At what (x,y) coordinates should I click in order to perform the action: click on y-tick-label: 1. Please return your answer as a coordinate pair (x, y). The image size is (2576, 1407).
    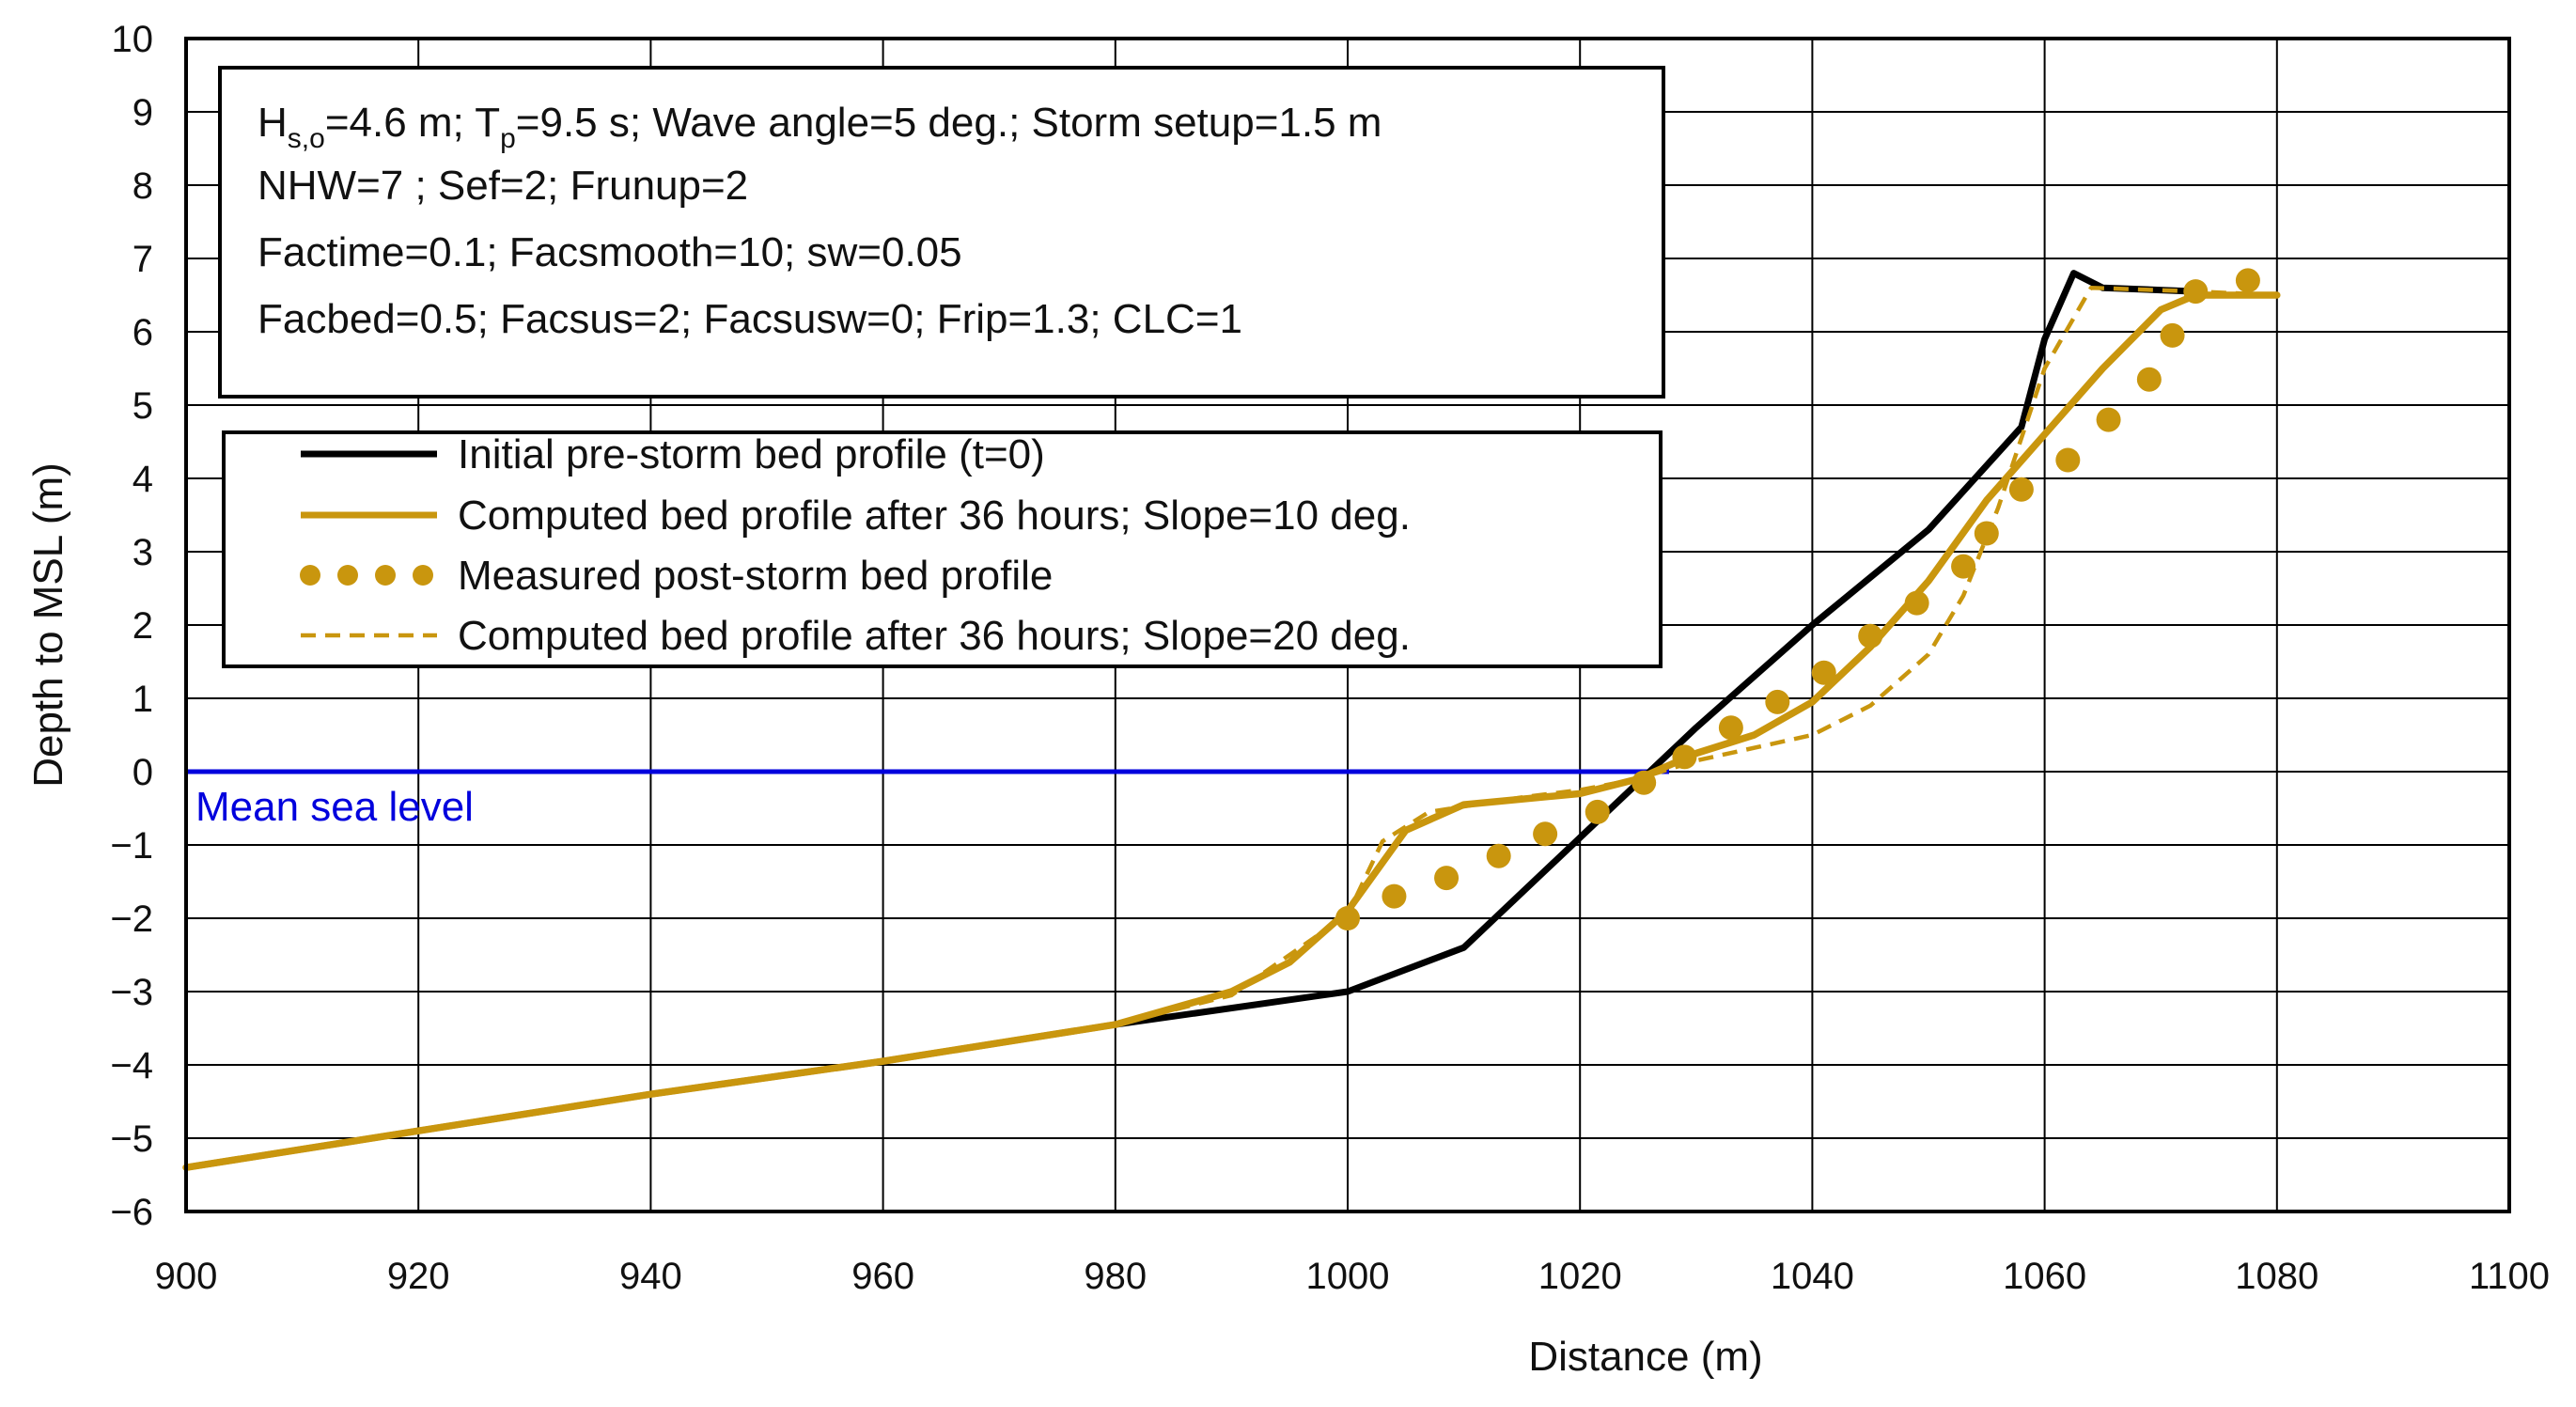
    Looking at the image, I should click on (143, 699).